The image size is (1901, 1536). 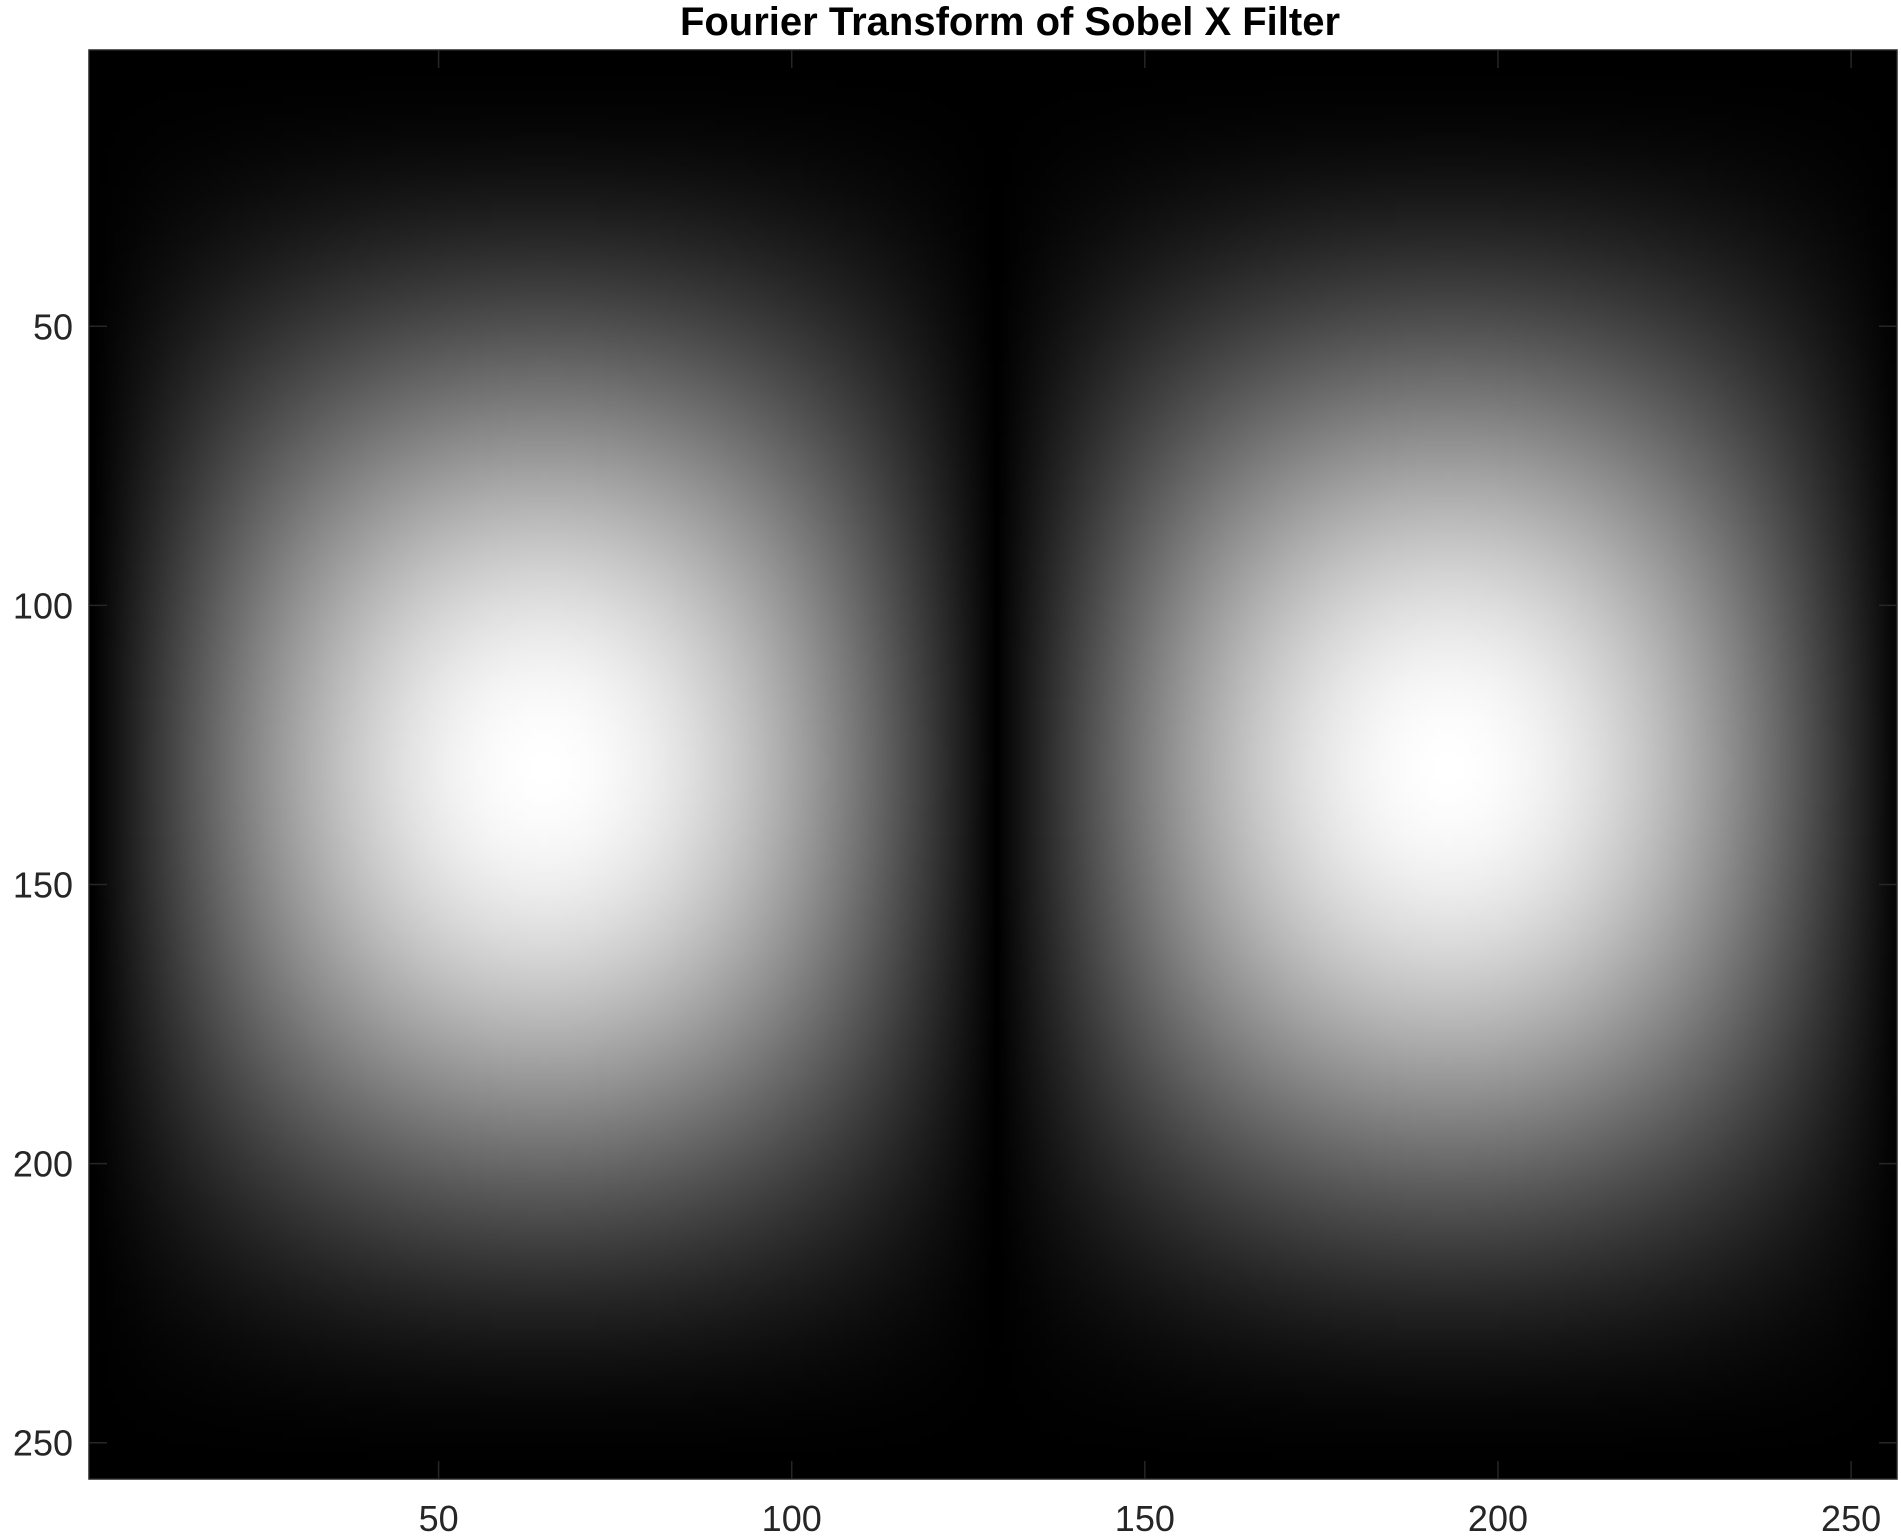 I want to click on x-tick-label: 250, so click(x=1851, y=1517).